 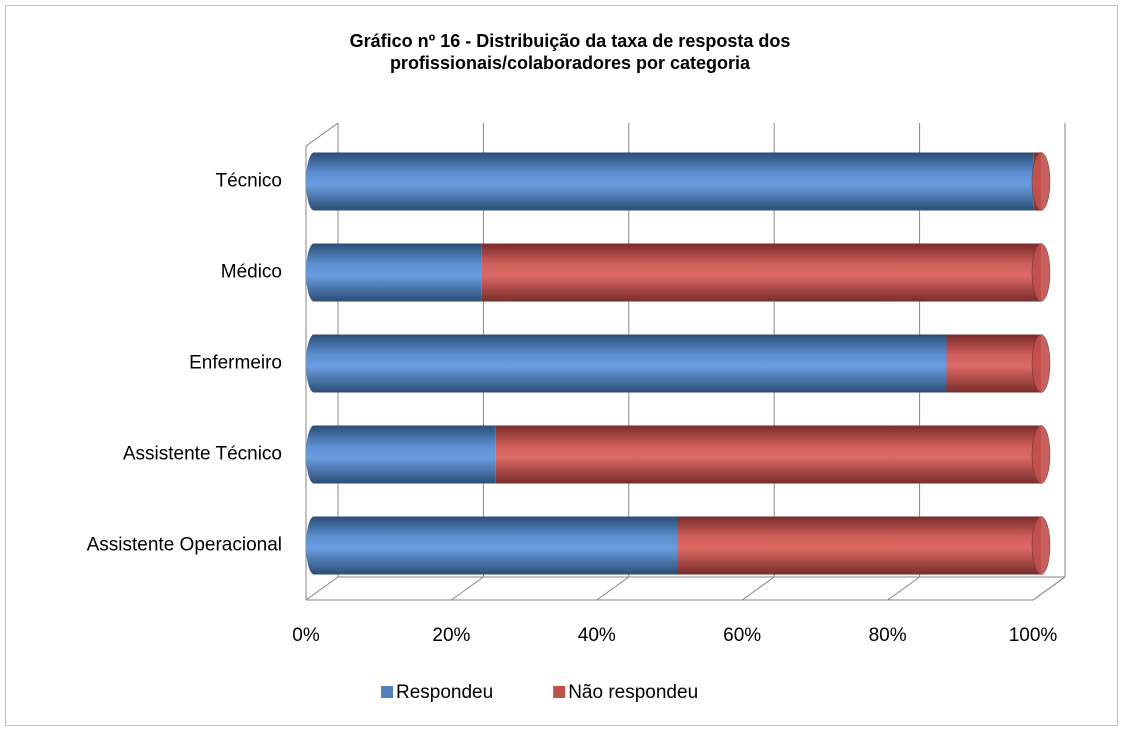 What do you see at coordinates (306, 635) in the screenshot?
I see `x-tick-label: 0%` at bounding box center [306, 635].